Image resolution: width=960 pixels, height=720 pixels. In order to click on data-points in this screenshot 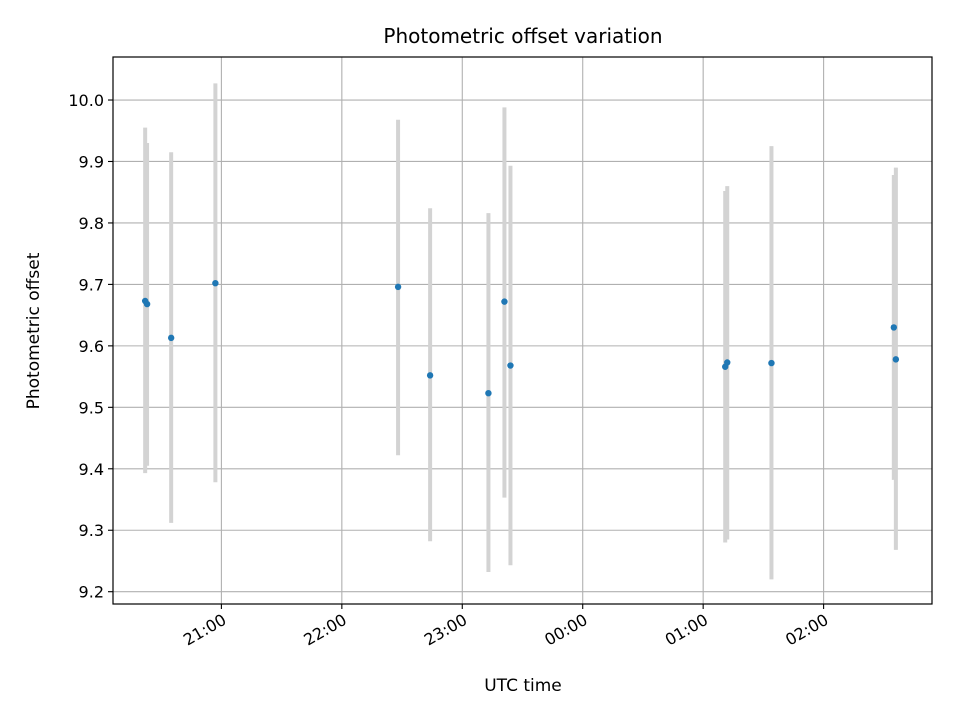, I will do `click(520, 338)`.